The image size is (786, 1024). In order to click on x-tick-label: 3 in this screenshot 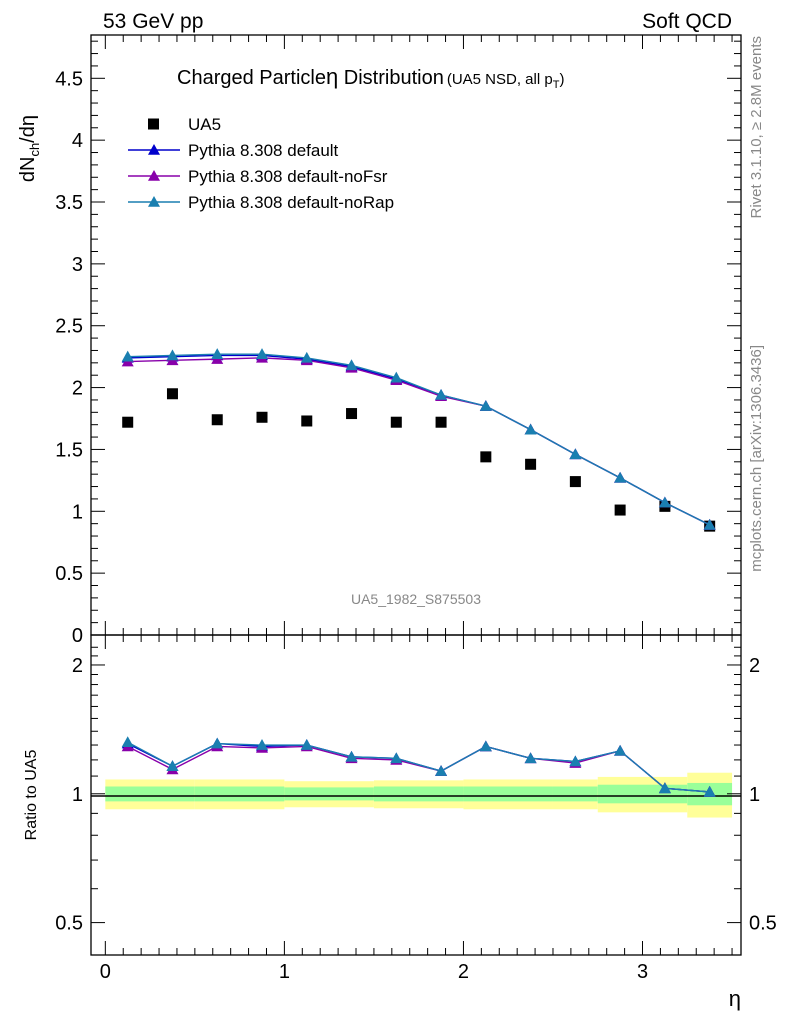, I will do `click(642, 972)`.